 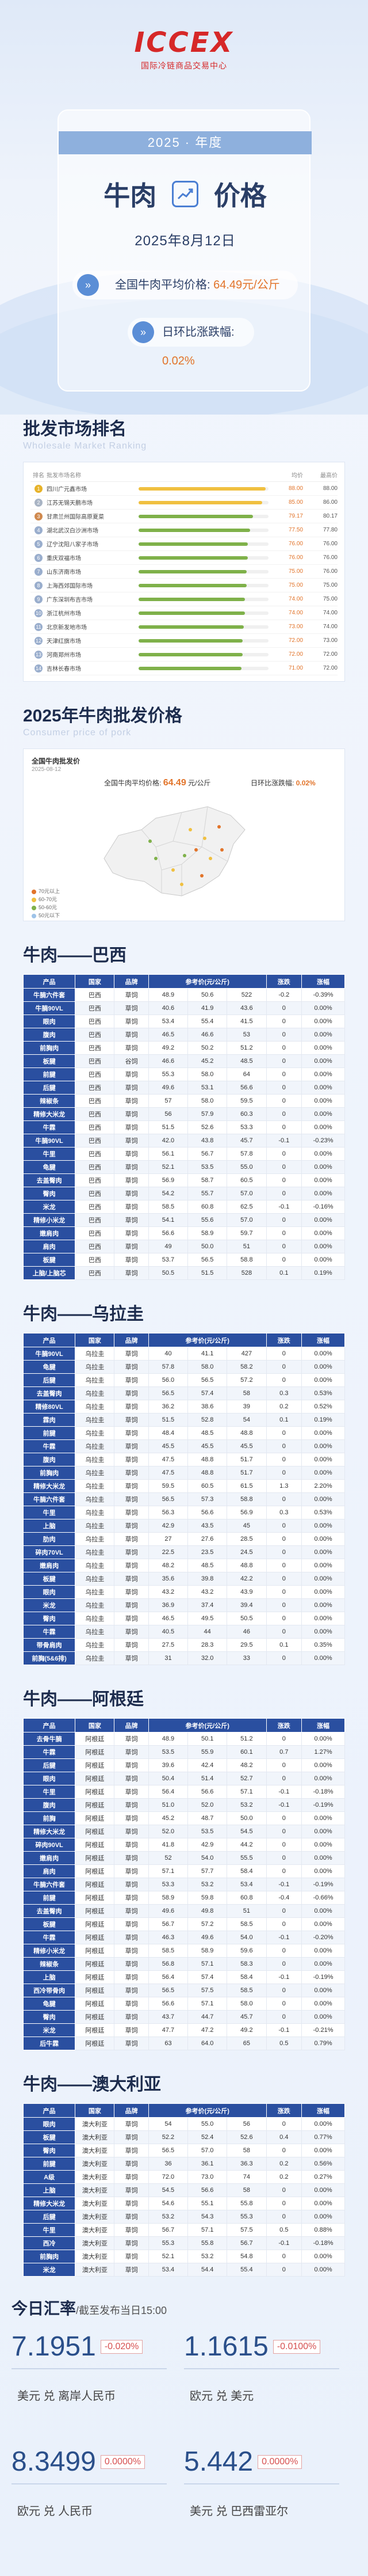 What do you see at coordinates (183, 1088) in the screenshot?
I see `table-row: 后腱 巴西 草饲 49.6 53.1 56.6 0 0.00%` at bounding box center [183, 1088].